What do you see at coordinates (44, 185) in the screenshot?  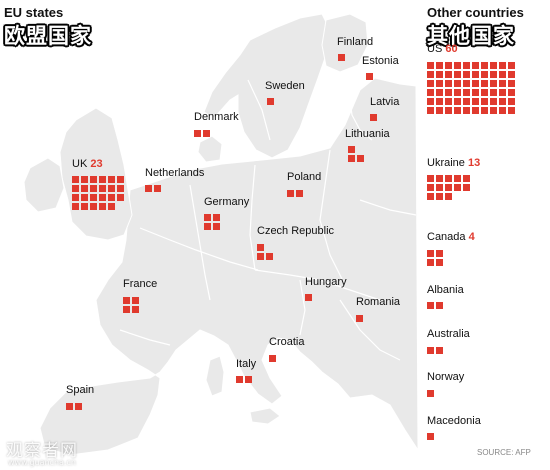 I see `land-ireland` at bounding box center [44, 185].